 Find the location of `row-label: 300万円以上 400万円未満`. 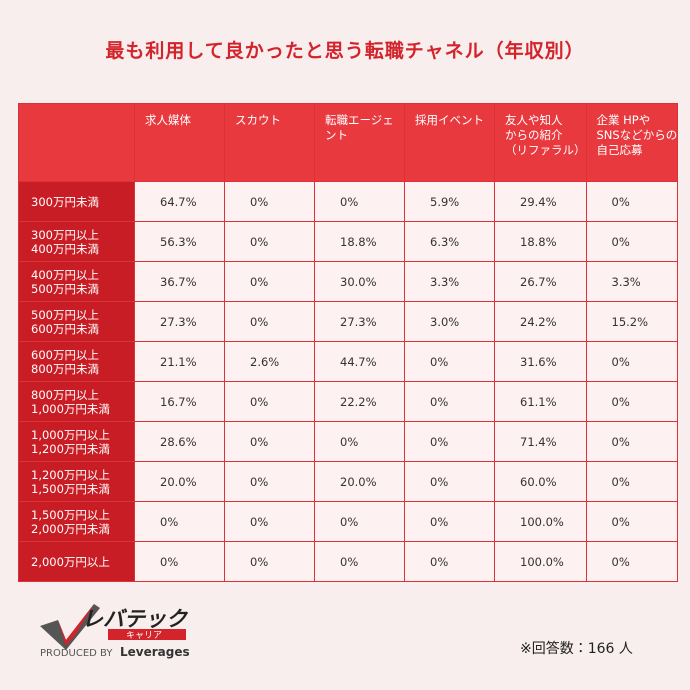

row-label: 300万円以上 400万円未満 is located at coordinates (76, 241).